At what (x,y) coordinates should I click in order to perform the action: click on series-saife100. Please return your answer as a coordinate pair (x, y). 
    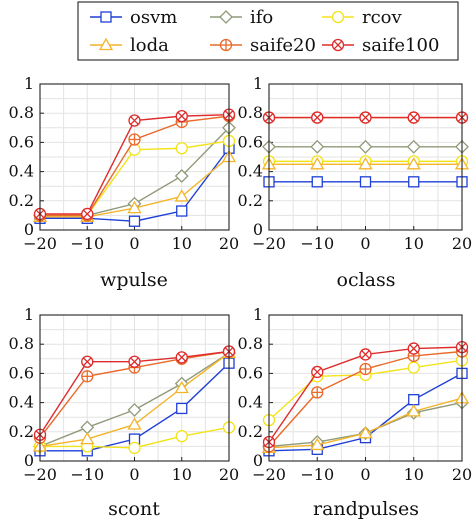
    Looking at the image, I should click on (365, 117).